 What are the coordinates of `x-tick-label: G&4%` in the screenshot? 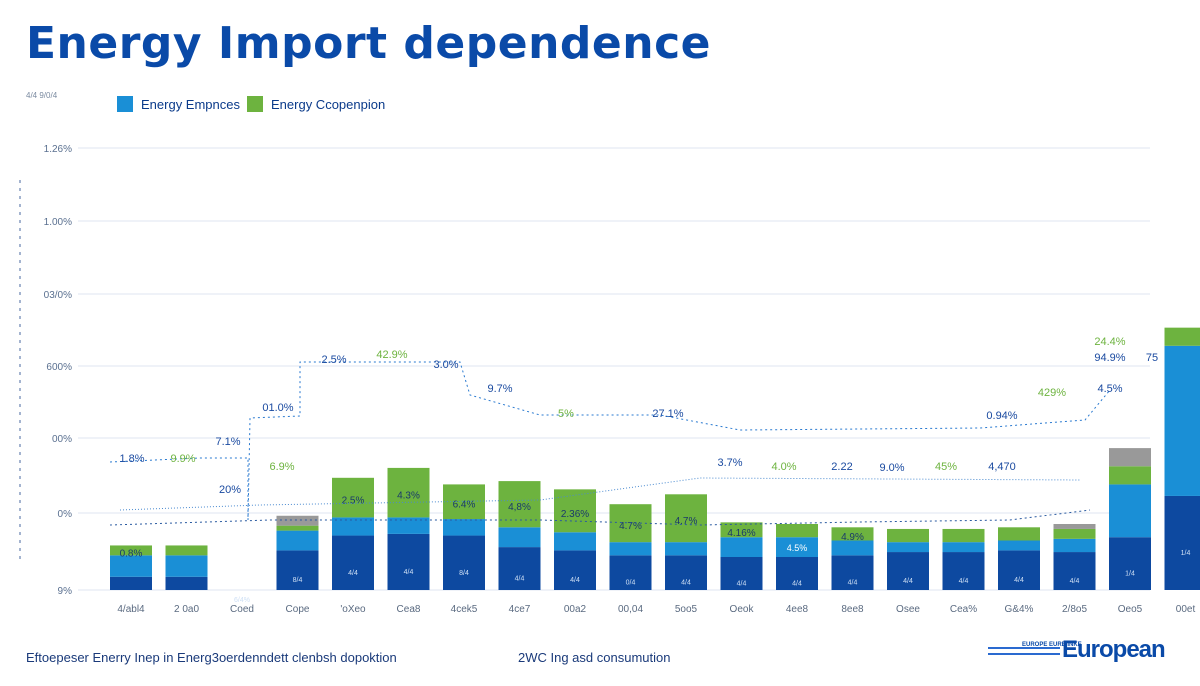 It's located at (1019, 609).